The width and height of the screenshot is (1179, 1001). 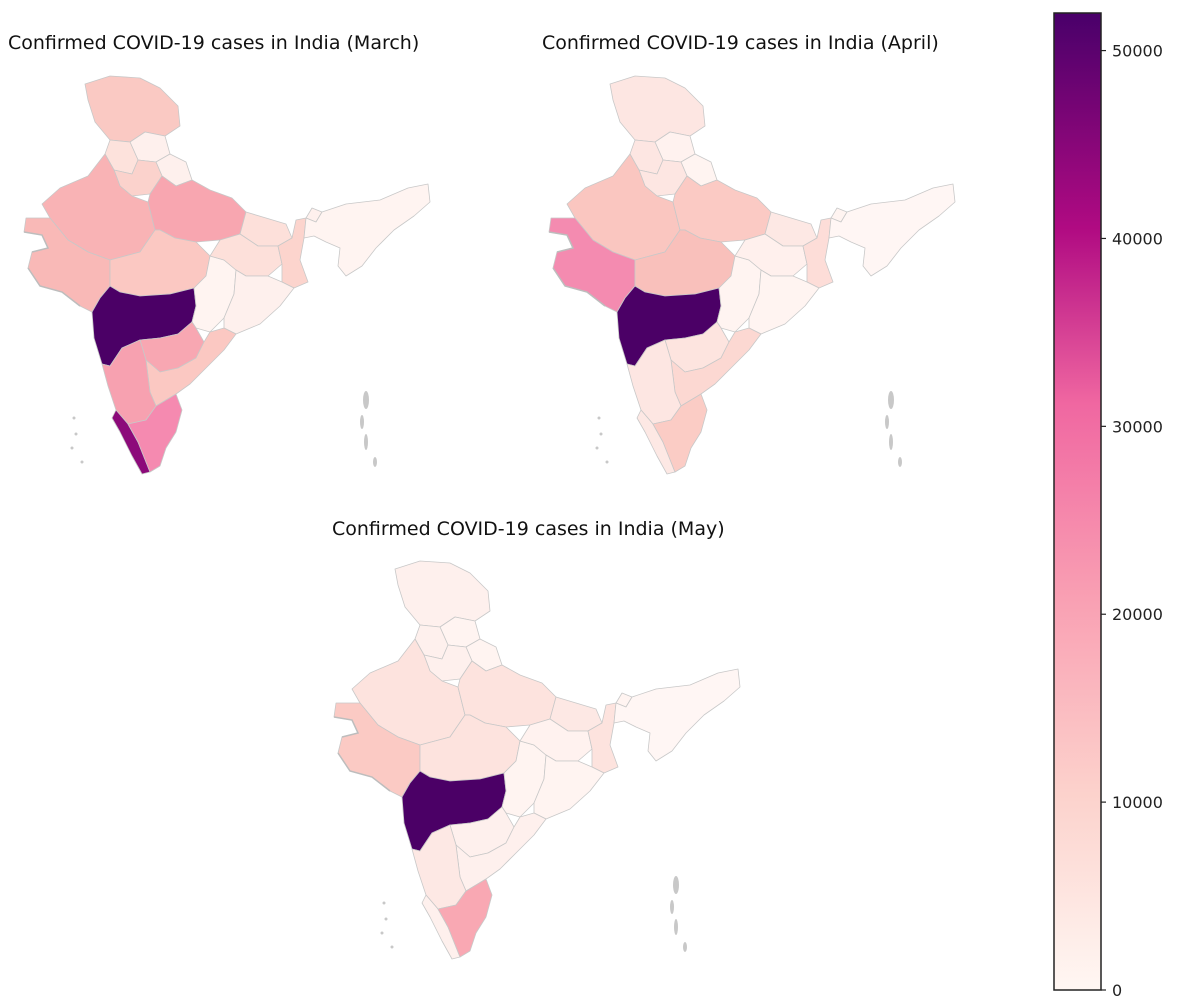 What do you see at coordinates (528, 529) in the screenshot?
I see `map-title-may: Confirmed COVID-19 cases in India (May)` at bounding box center [528, 529].